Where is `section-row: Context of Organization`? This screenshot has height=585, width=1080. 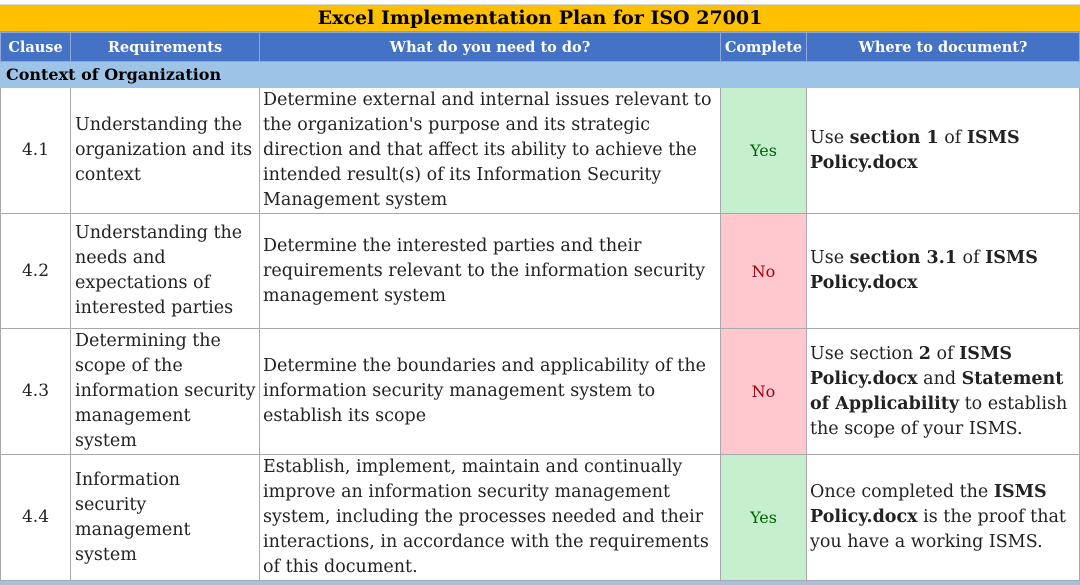 section-row: Context of Organization is located at coordinates (540, 74).